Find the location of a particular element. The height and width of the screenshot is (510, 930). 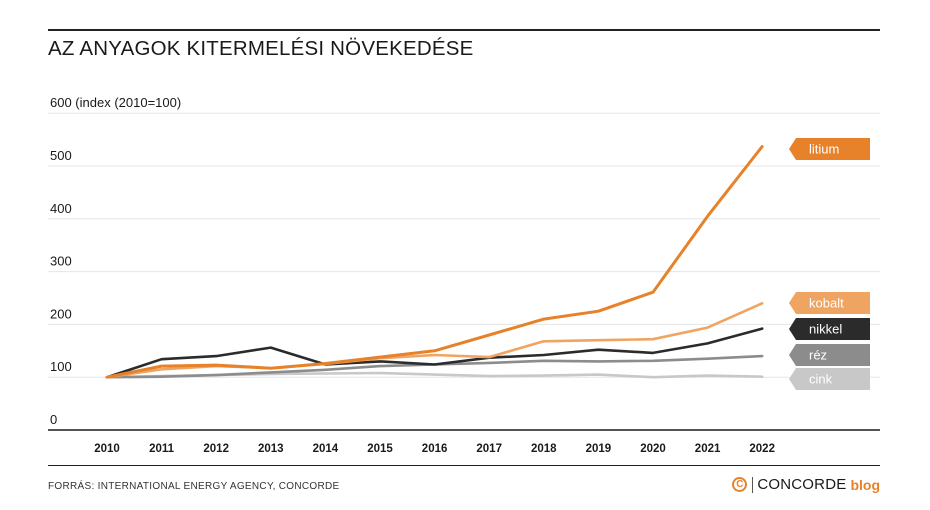

x-tick-label-2022: 2022 is located at coordinates (762, 449).